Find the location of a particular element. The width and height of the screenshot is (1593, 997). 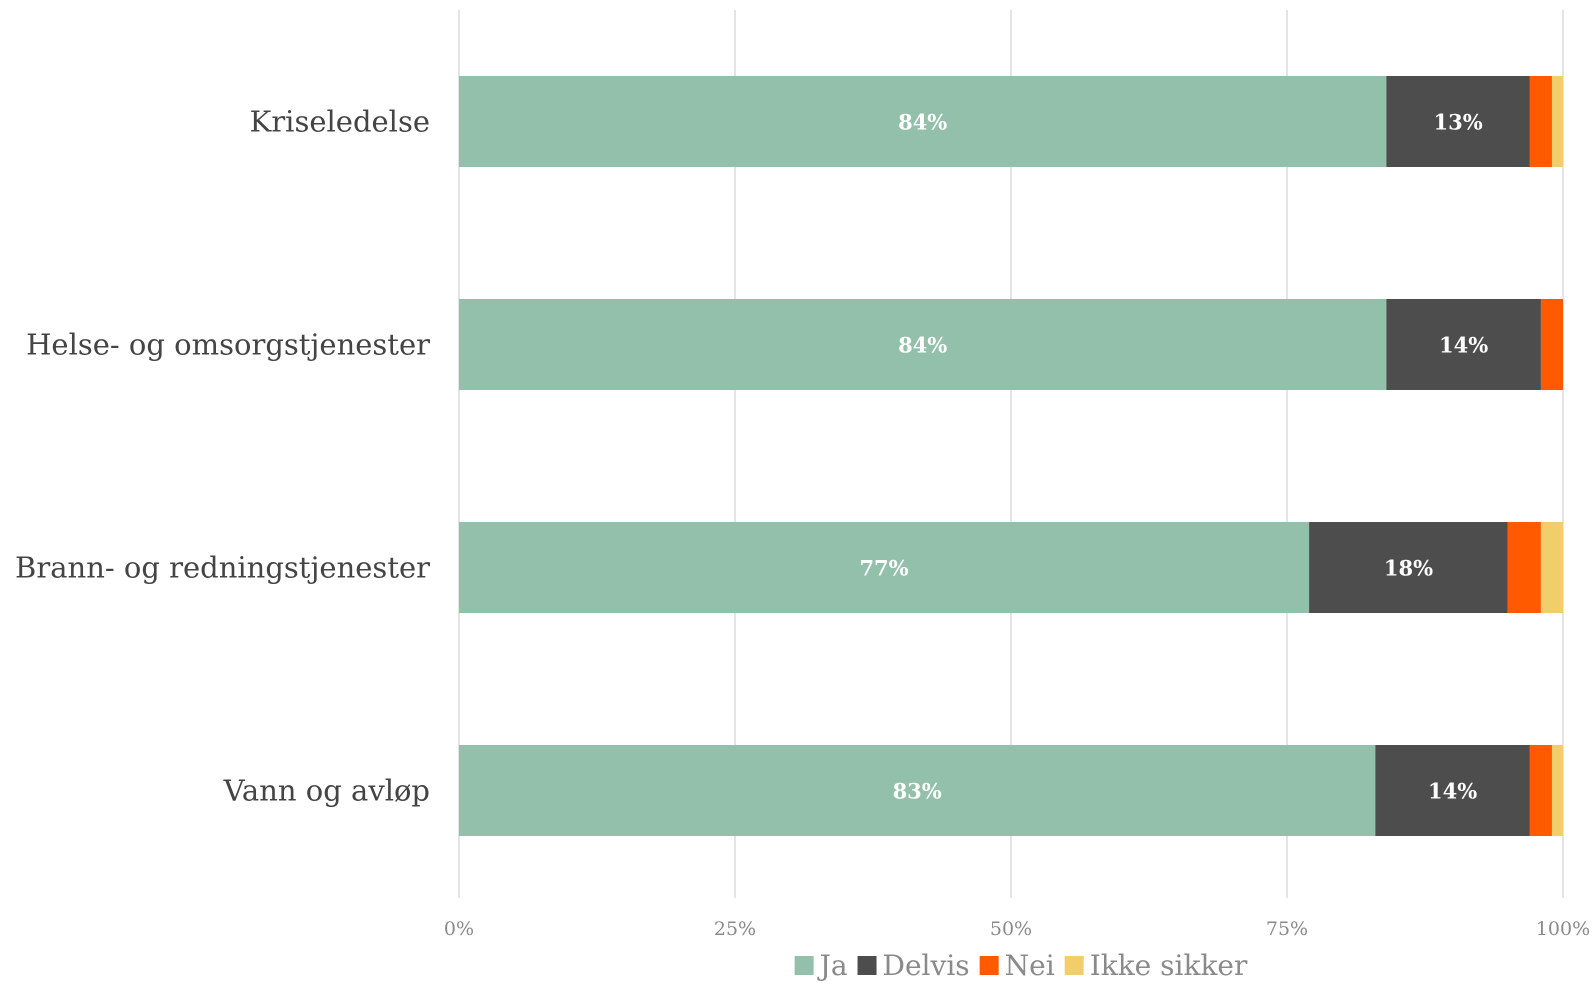

category-label: Helse- og omsorgstjenester is located at coordinates (228, 345).